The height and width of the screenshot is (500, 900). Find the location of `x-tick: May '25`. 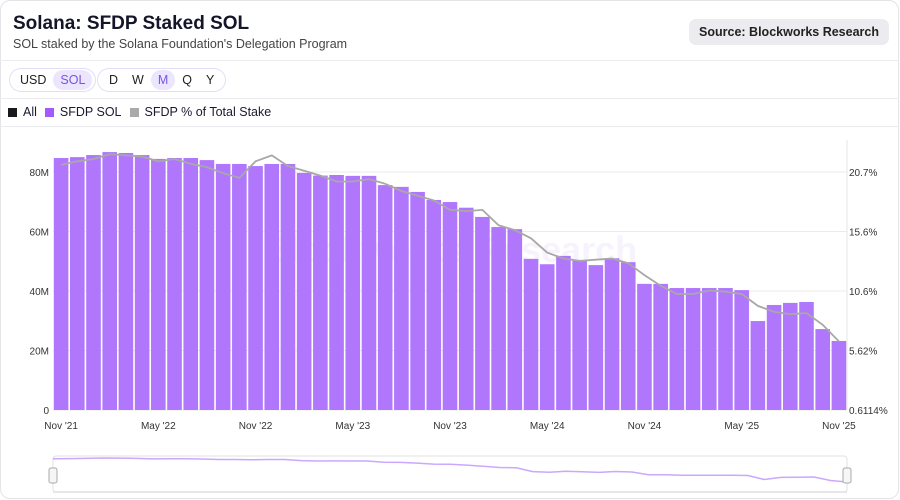

x-tick: May '25 is located at coordinates (741, 426).